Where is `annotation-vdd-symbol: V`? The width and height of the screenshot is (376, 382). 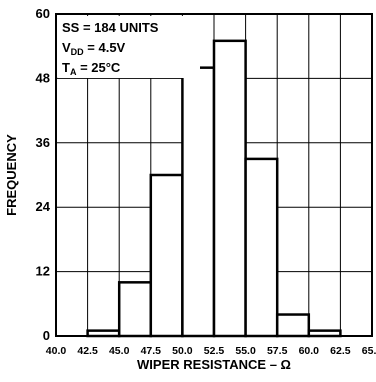 annotation-vdd-symbol: V is located at coordinates (66, 47).